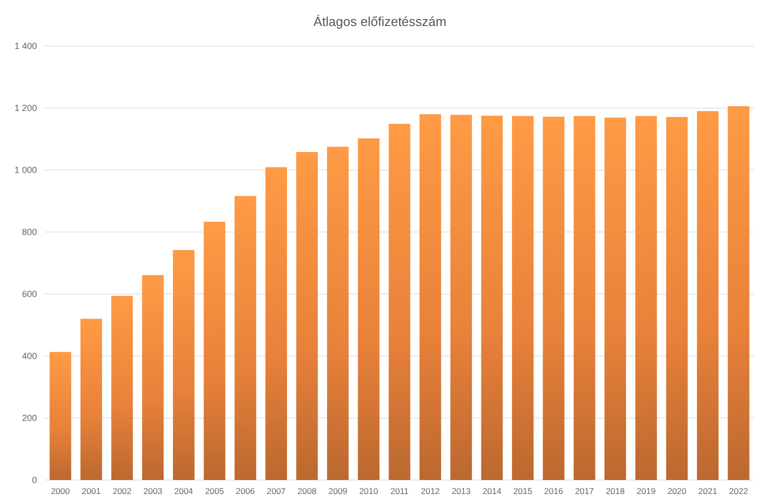 The width and height of the screenshot is (760, 504). Describe the element at coordinates (25, 108) in the screenshot. I see `y-tick-label: 1 200` at that location.